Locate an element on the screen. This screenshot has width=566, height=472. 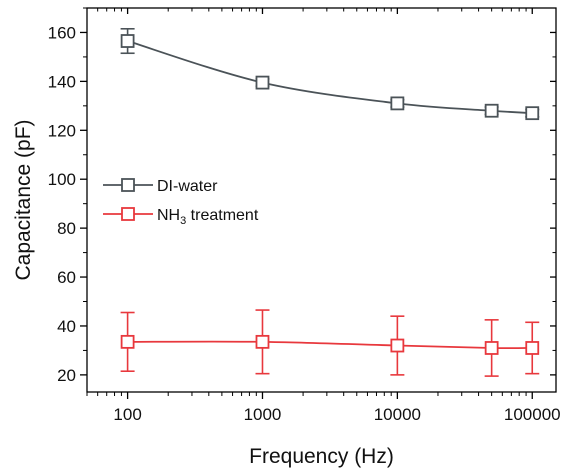
y-tick-label: 80 is located at coordinates (66, 228).